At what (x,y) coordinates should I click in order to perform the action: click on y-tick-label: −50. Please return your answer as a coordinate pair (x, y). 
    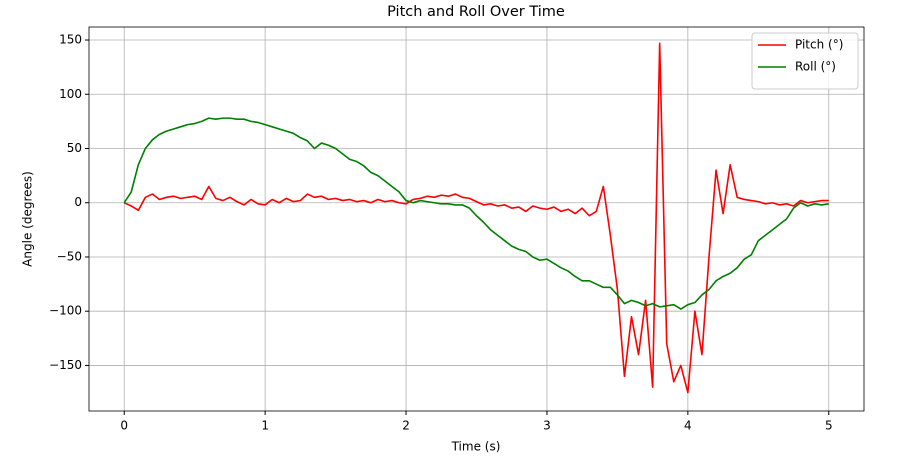
    Looking at the image, I should click on (69, 256).